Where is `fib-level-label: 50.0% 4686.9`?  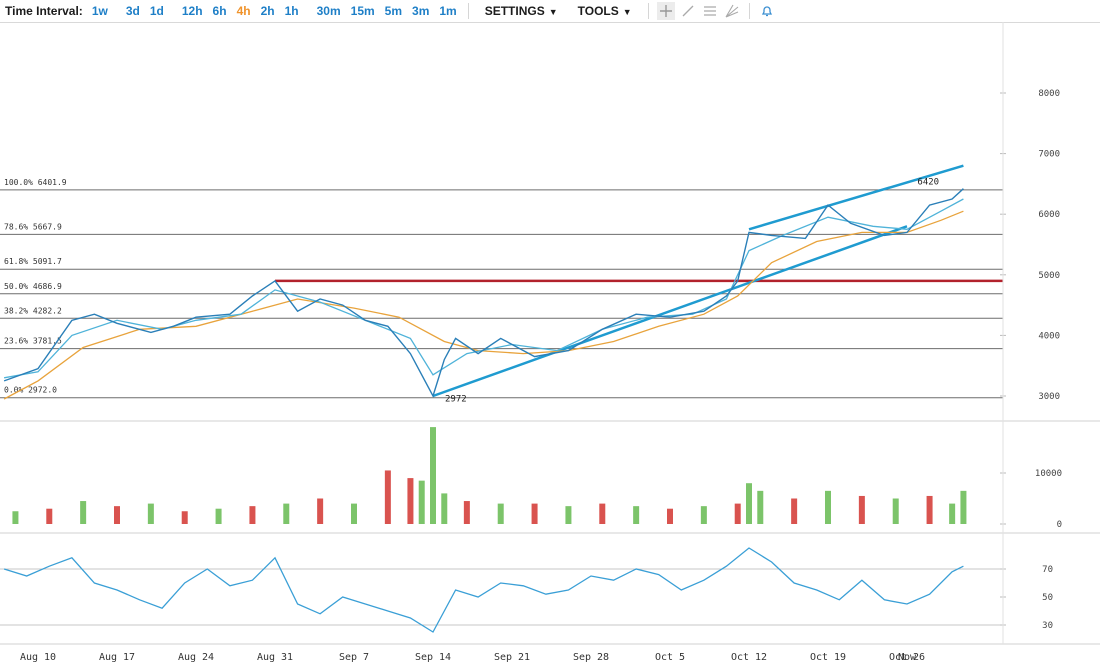
fib-level-label: 50.0% 4686.9 is located at coordinates (33, 286).